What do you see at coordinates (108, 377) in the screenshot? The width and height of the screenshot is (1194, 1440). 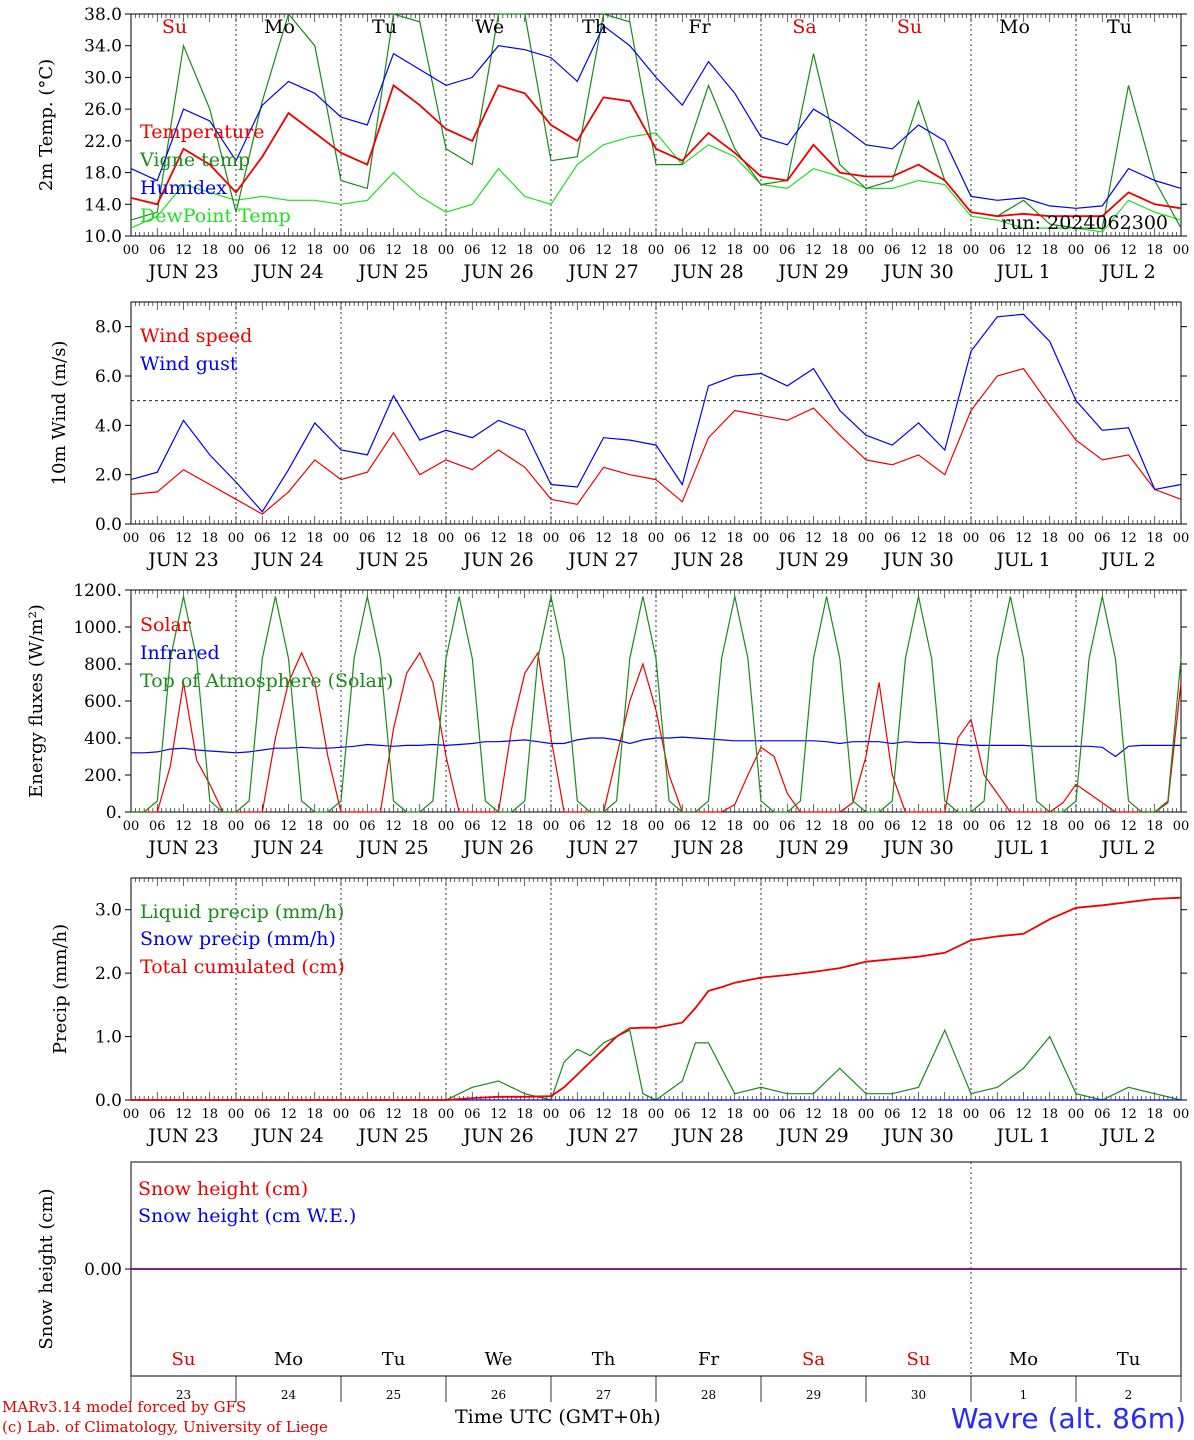 I see `y-tick-label: 6.0` at bounding box center [108, 377].